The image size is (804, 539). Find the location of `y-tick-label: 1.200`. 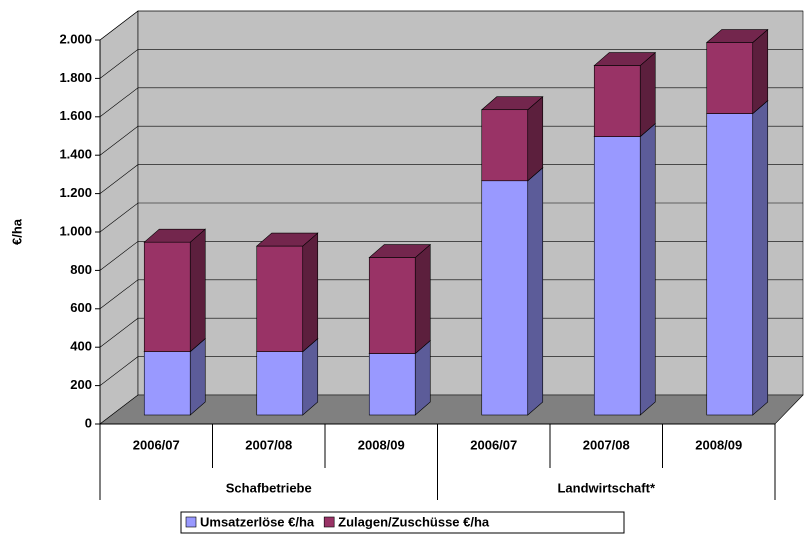

y-tick-label: 1.200 is located at coordinates (75, 192).